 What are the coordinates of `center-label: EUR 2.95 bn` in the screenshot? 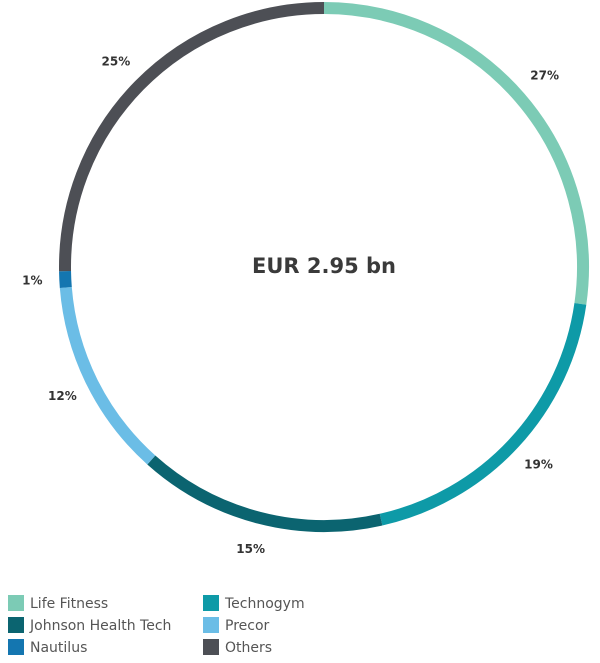 It's located at (324, 266).